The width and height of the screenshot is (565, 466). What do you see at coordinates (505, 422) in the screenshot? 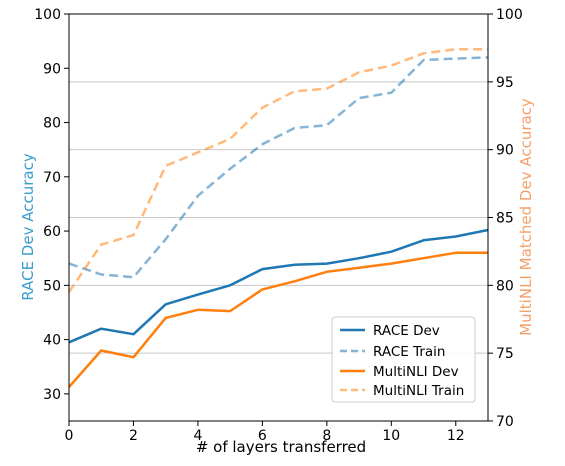
I see `right-tick-label: 70` at bounding box center [505, 422].